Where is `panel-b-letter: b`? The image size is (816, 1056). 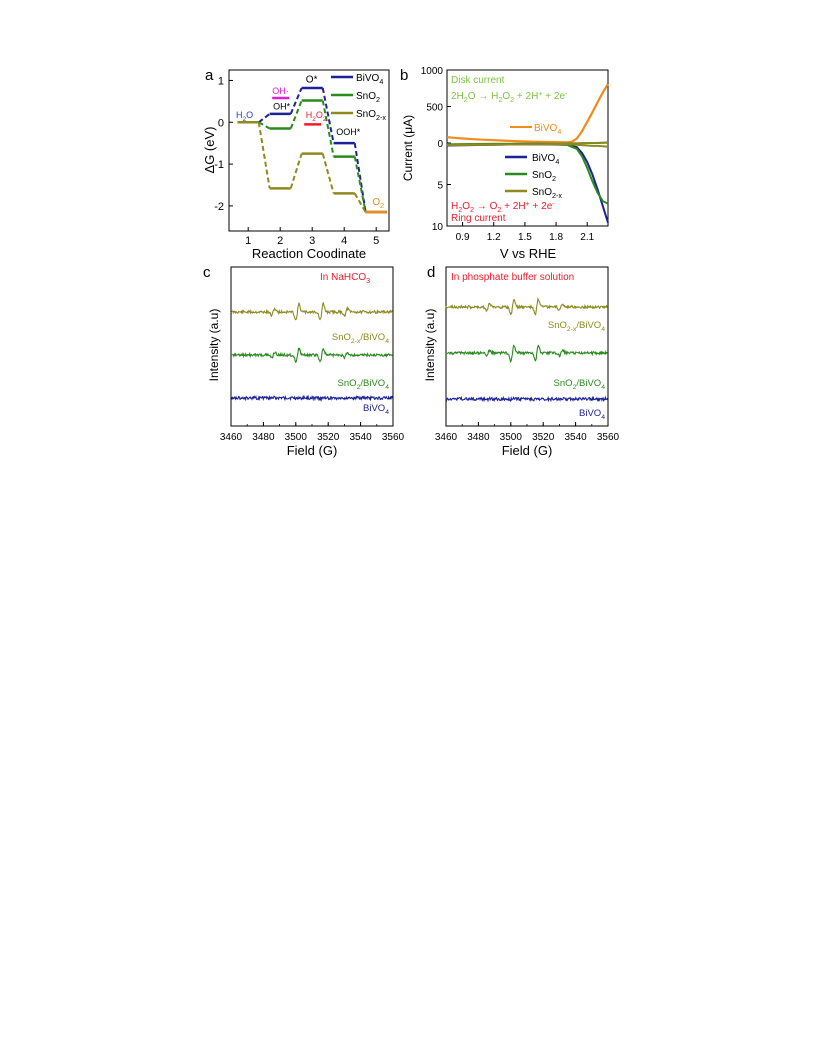
panel-b-letter: b is located at coordinates (404, 75).